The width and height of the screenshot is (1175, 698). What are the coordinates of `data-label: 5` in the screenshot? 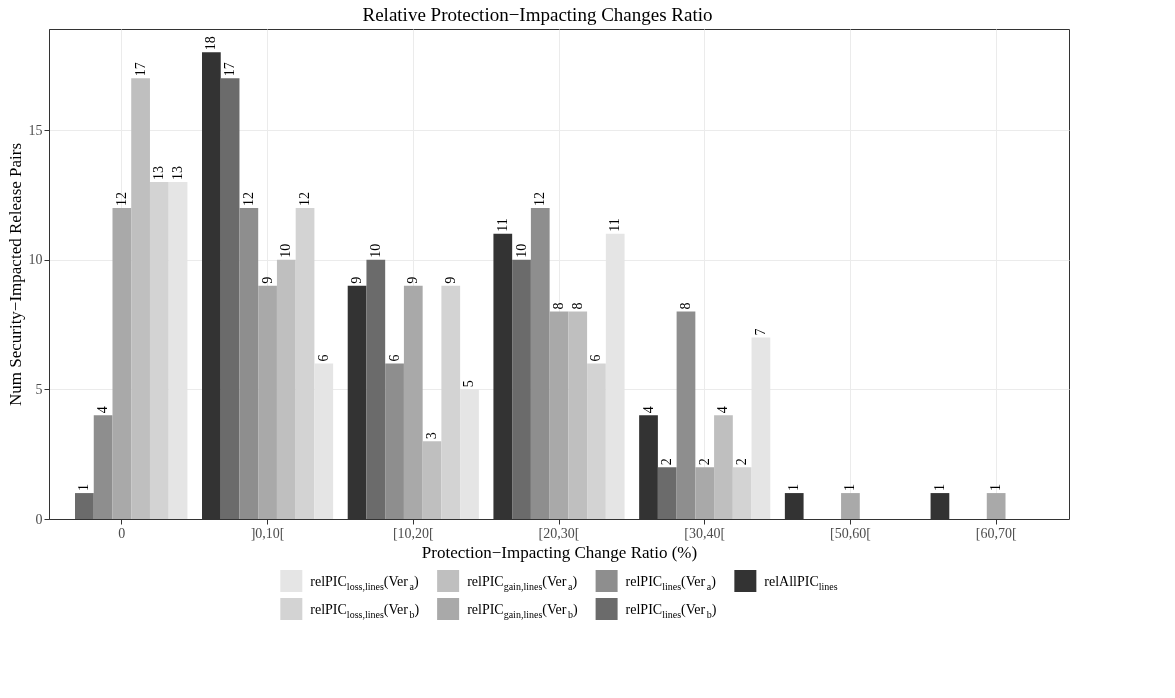 It's located at (469, 384).